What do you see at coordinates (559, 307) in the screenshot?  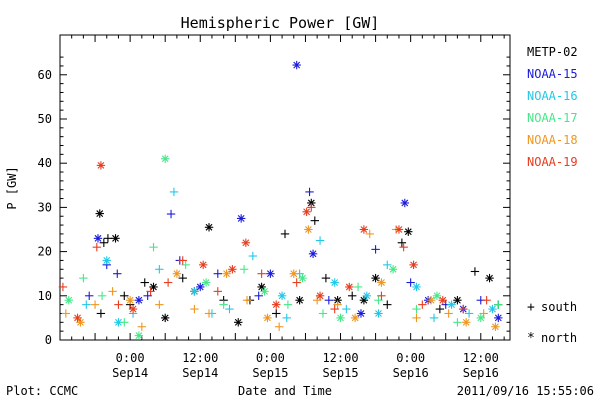 I see `legend-south-label: south` at bounding box center [559, 307].